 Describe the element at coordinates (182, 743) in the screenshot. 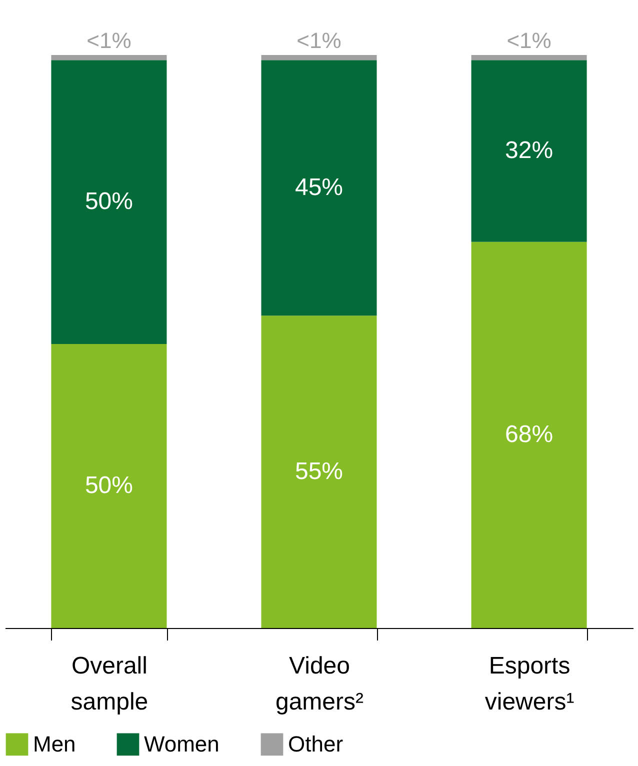

I see `legend-label: Women` at that location.